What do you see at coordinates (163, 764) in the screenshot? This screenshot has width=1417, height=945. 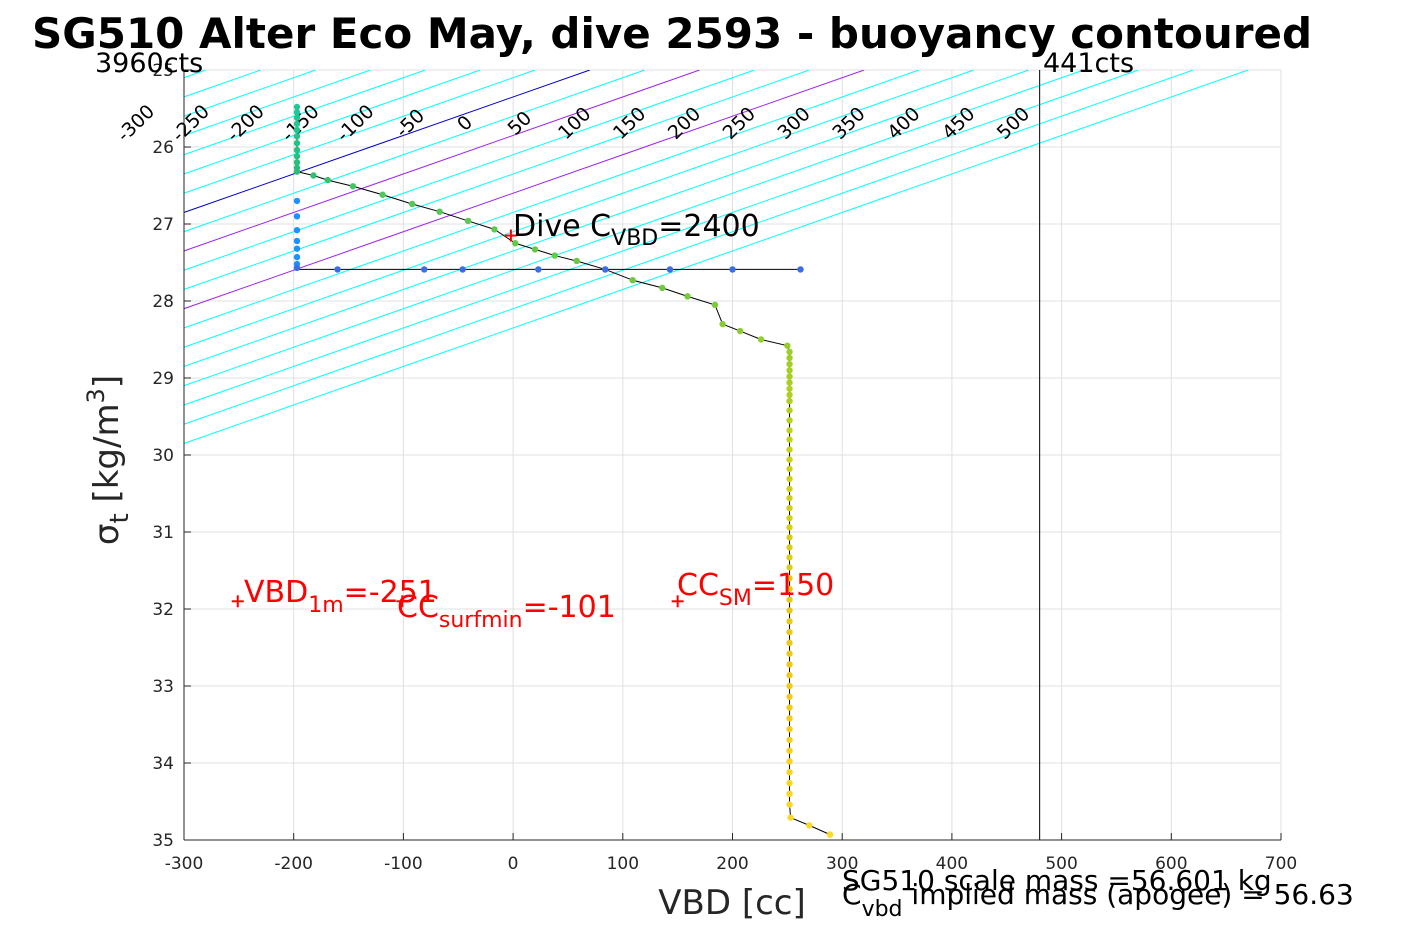 I see `y-tick-label: 34` at bounding box center [163, 764].